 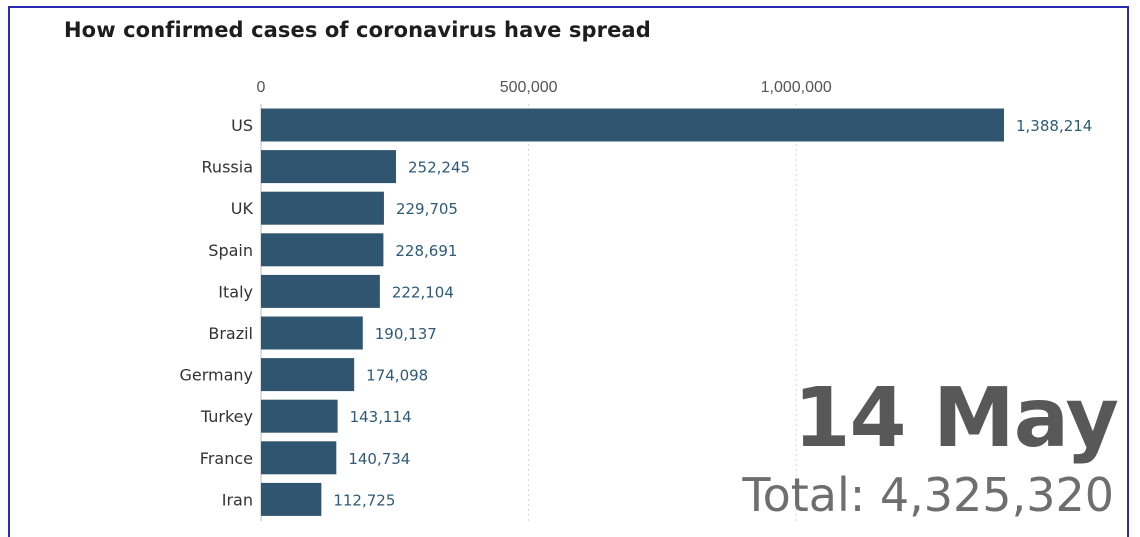 What do you see at coordinates (230, 333) in the screenshot?
I see `category-label: Brazil` at bounding box center [230, 333].